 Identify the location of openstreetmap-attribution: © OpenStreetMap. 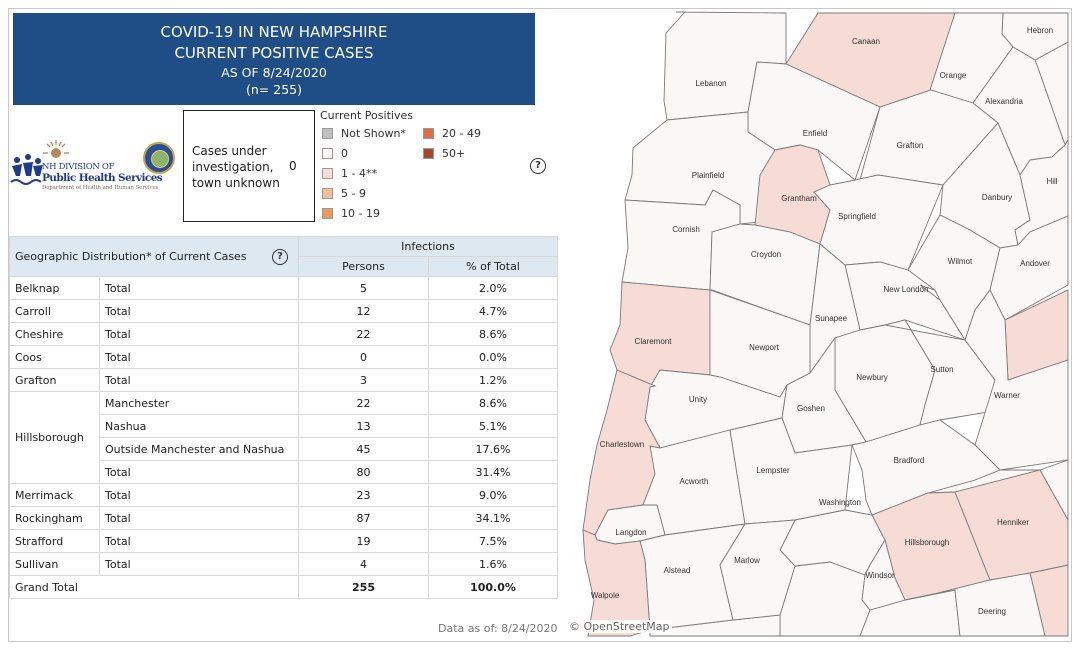
(619, 626).